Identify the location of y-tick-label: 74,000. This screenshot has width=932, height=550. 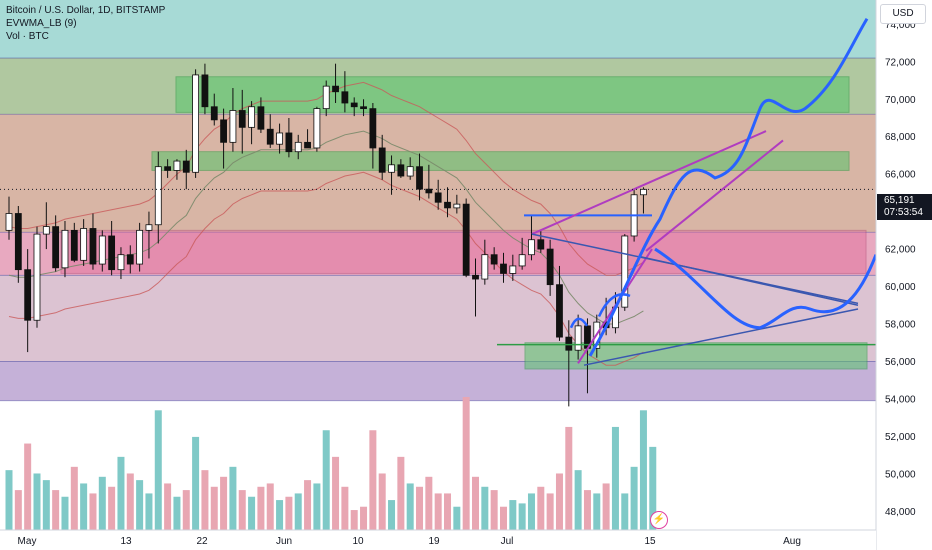
(900, 25).